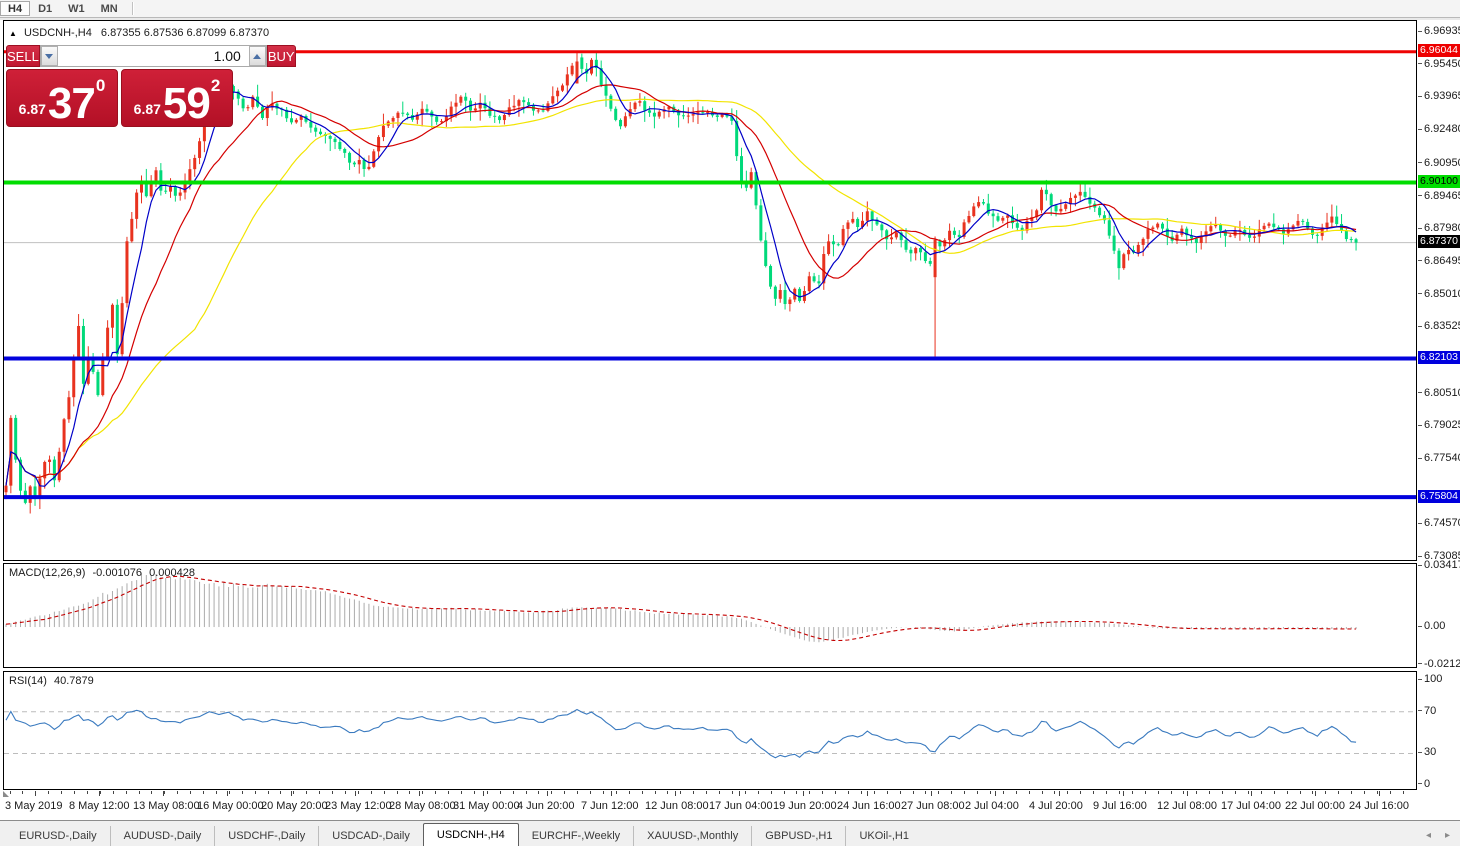  Describe the element at coordinates (1439, 496) in the screenshot. I see `price-level-label: 6.75804` at that location.